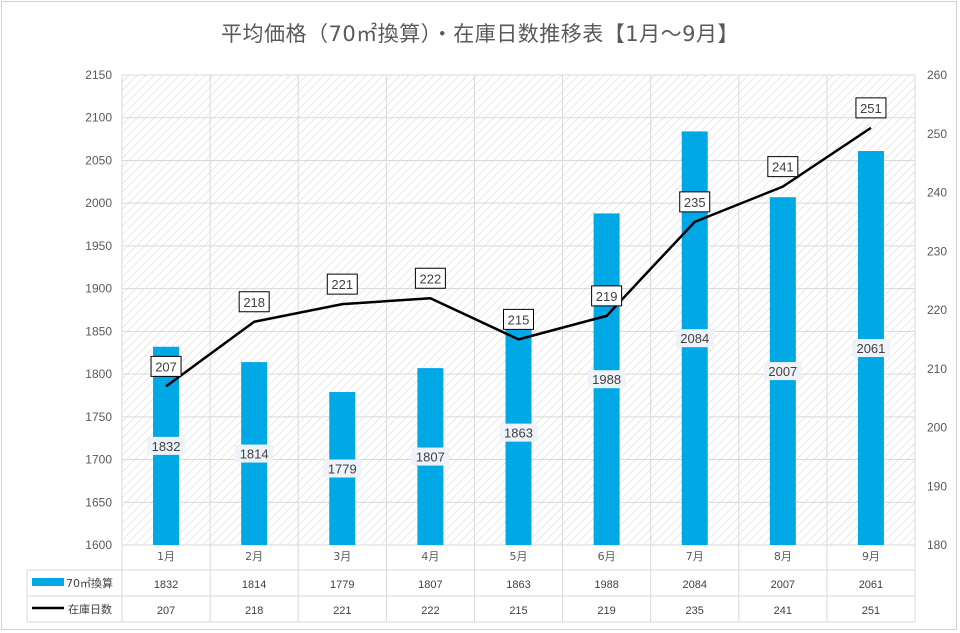 The width and height of the screenshot is (960, 633). Describe the element at coordinates (430, 585) in the screenshot. I see `table-cell: 1807` at that location.